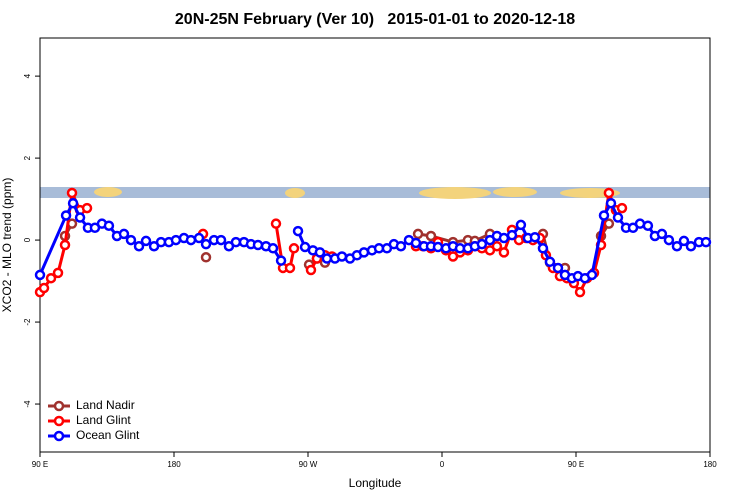 This screenshot has width=750, height=500. I want to click on legend-label: Land Glint, so click(103, 420).